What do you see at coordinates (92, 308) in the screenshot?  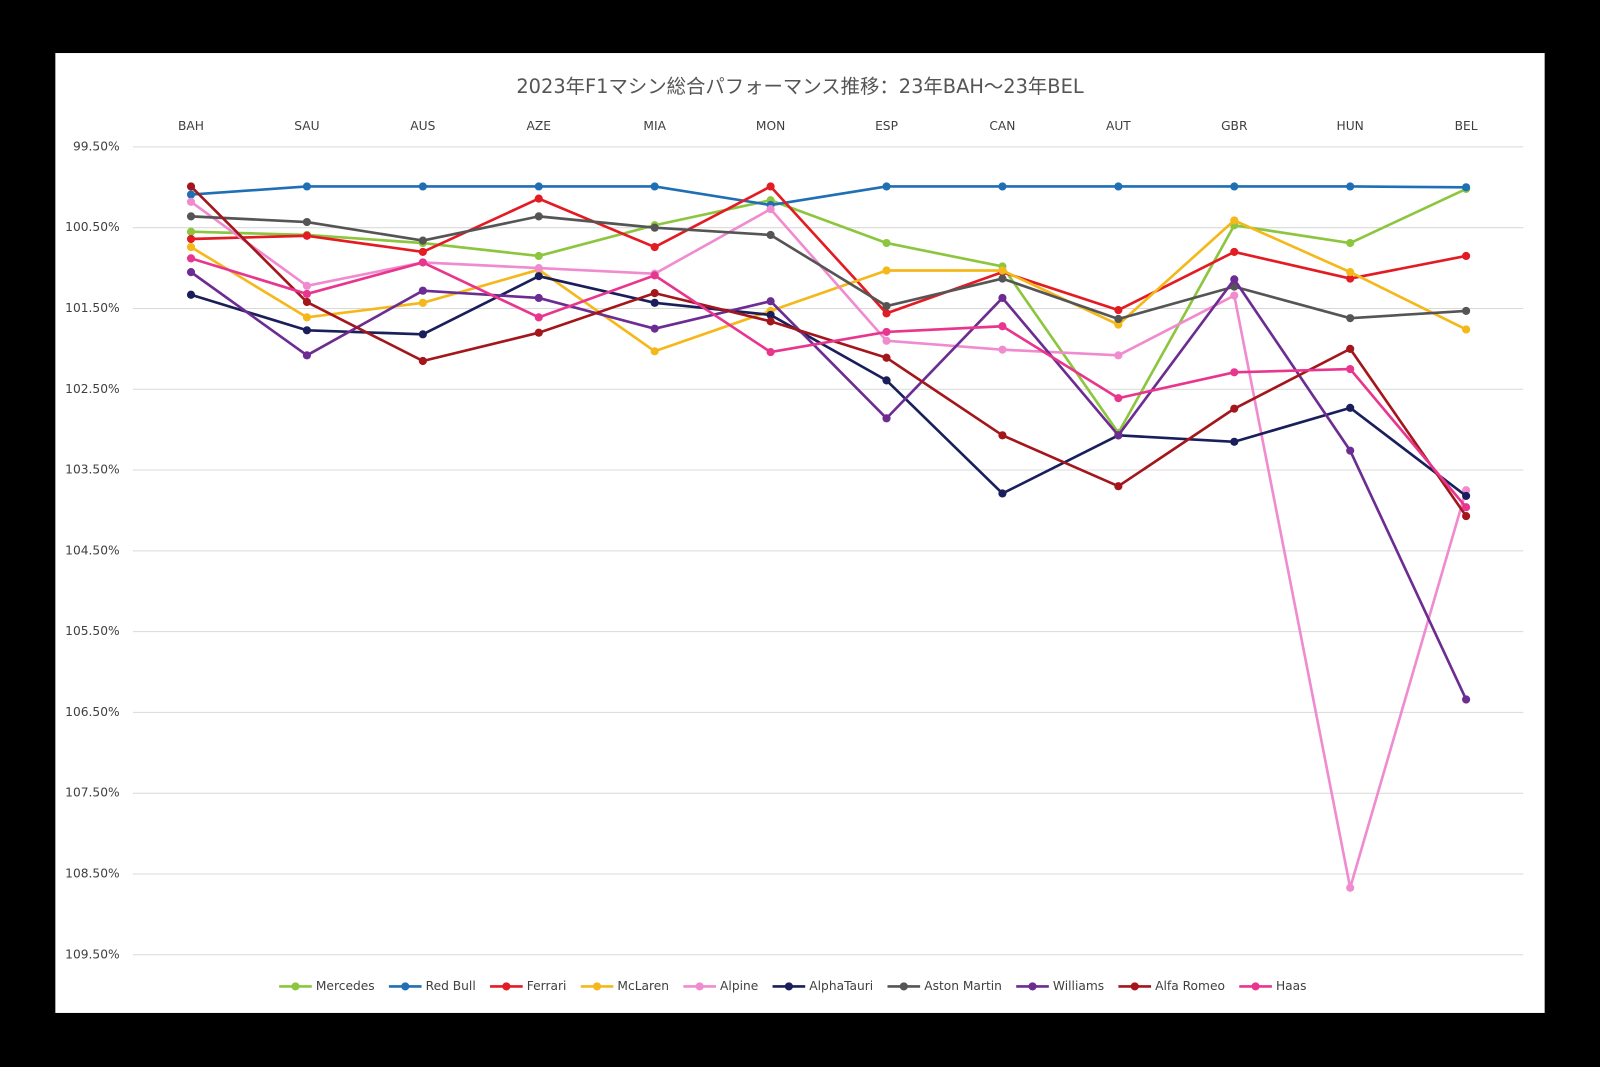 I see `y-tick-label: 101.50%` at bounding box center [92, 308].